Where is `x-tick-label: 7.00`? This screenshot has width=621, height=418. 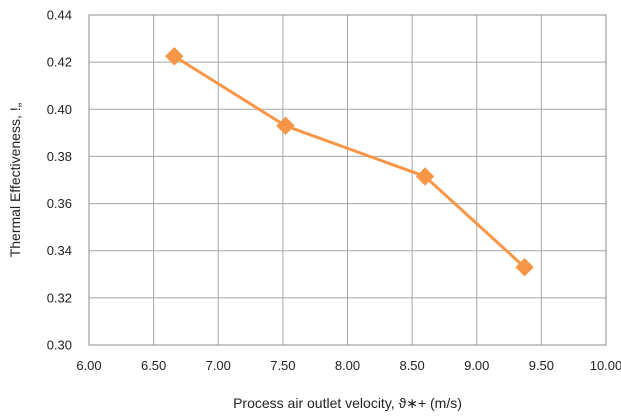 x-tick-label: 7.00 is located at coordinates (218, 365).